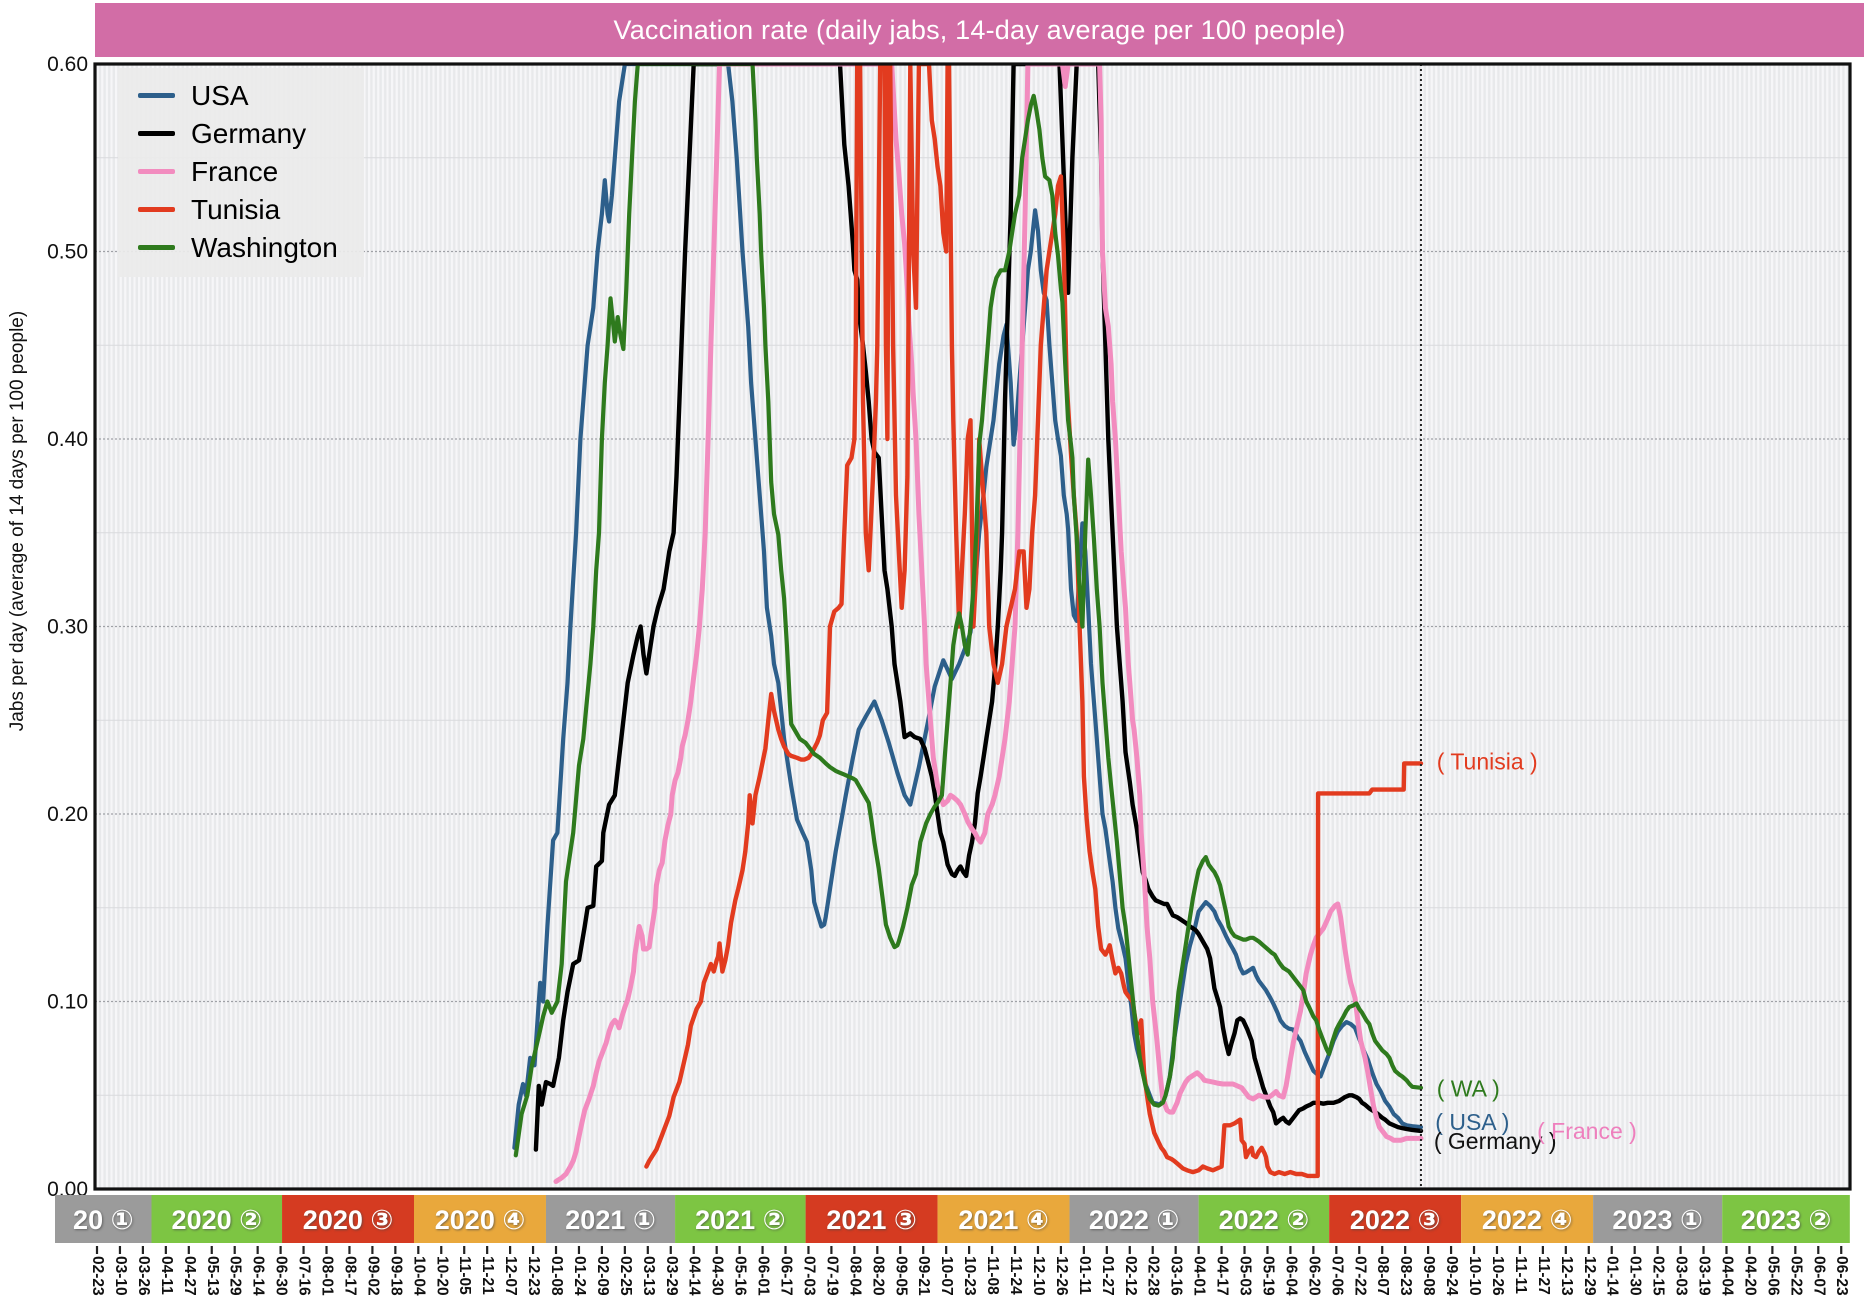 The width and height of the screenshot is (1864, 1302). I want to click on legend-label: Tunisia, so click(236, 209).